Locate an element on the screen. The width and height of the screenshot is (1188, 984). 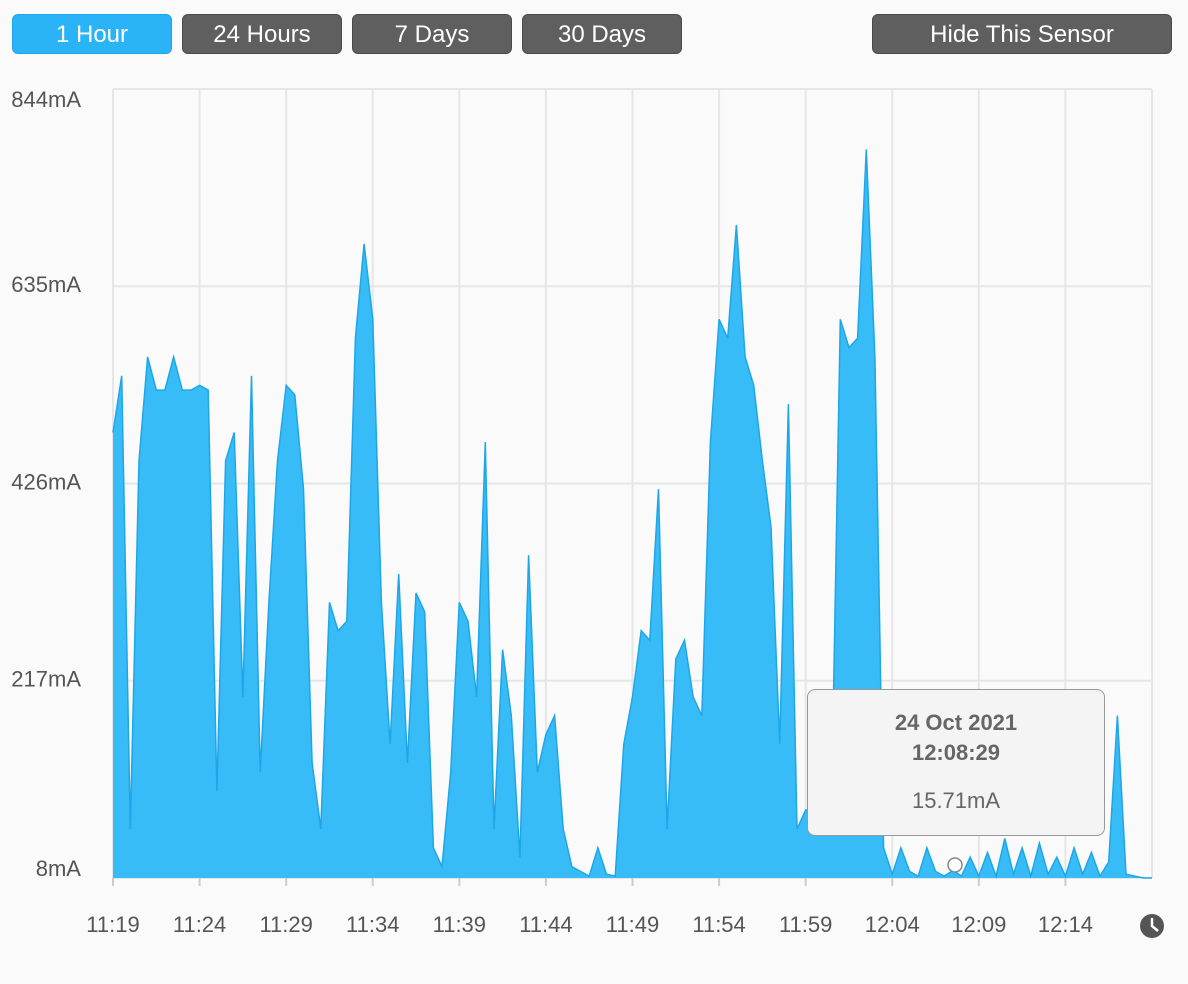
x-tick-label: 11:44 is located at coordinates (545, 924).